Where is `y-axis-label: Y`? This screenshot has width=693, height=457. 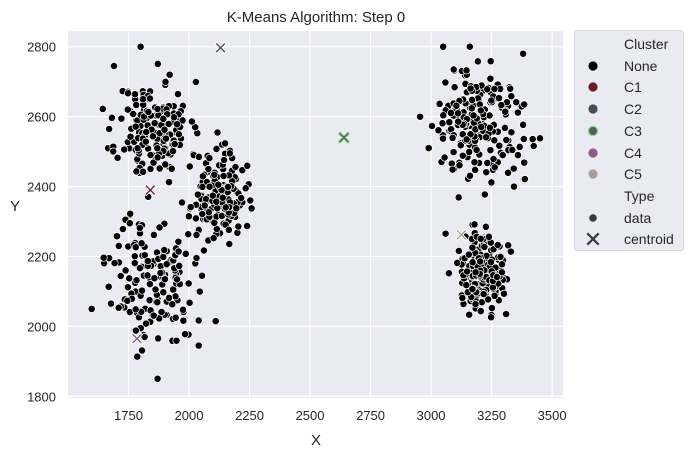
y-axis-label: Y is located at coordinates (15, 206).